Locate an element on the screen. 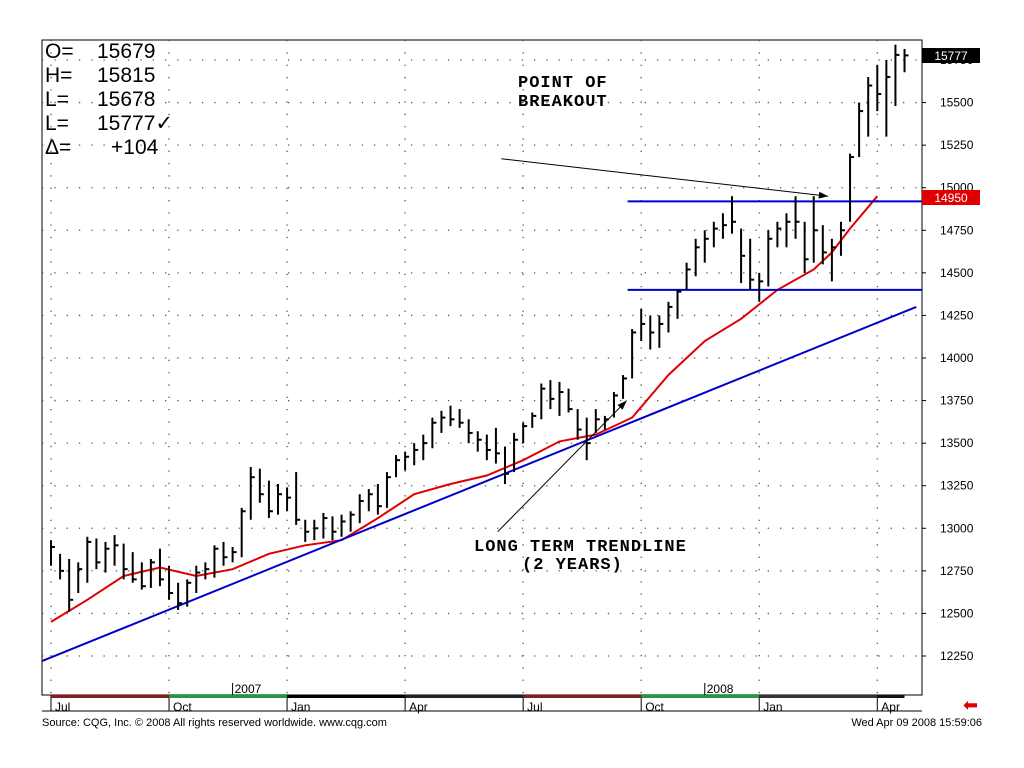  price-tick-label: 13750 is located at coordinates (957, 401).